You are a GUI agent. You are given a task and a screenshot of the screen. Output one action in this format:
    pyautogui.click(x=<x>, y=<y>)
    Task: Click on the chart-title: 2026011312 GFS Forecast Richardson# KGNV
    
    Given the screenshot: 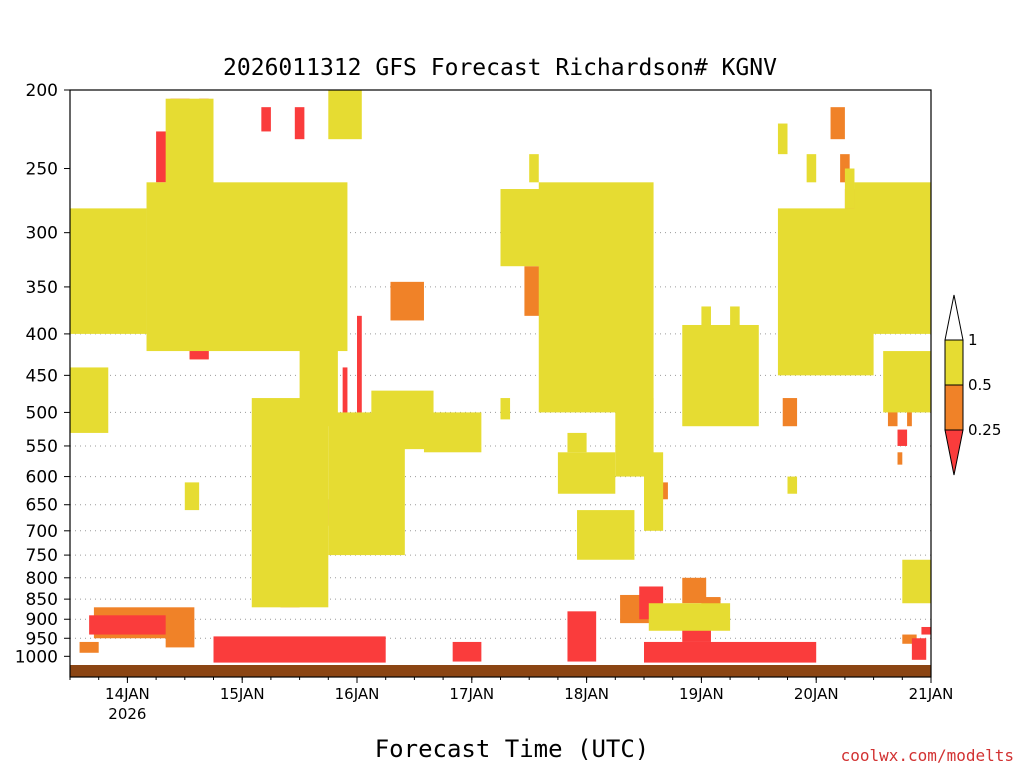 What is the action you would take?
    pyautogui.click(x=500, y=68)
    